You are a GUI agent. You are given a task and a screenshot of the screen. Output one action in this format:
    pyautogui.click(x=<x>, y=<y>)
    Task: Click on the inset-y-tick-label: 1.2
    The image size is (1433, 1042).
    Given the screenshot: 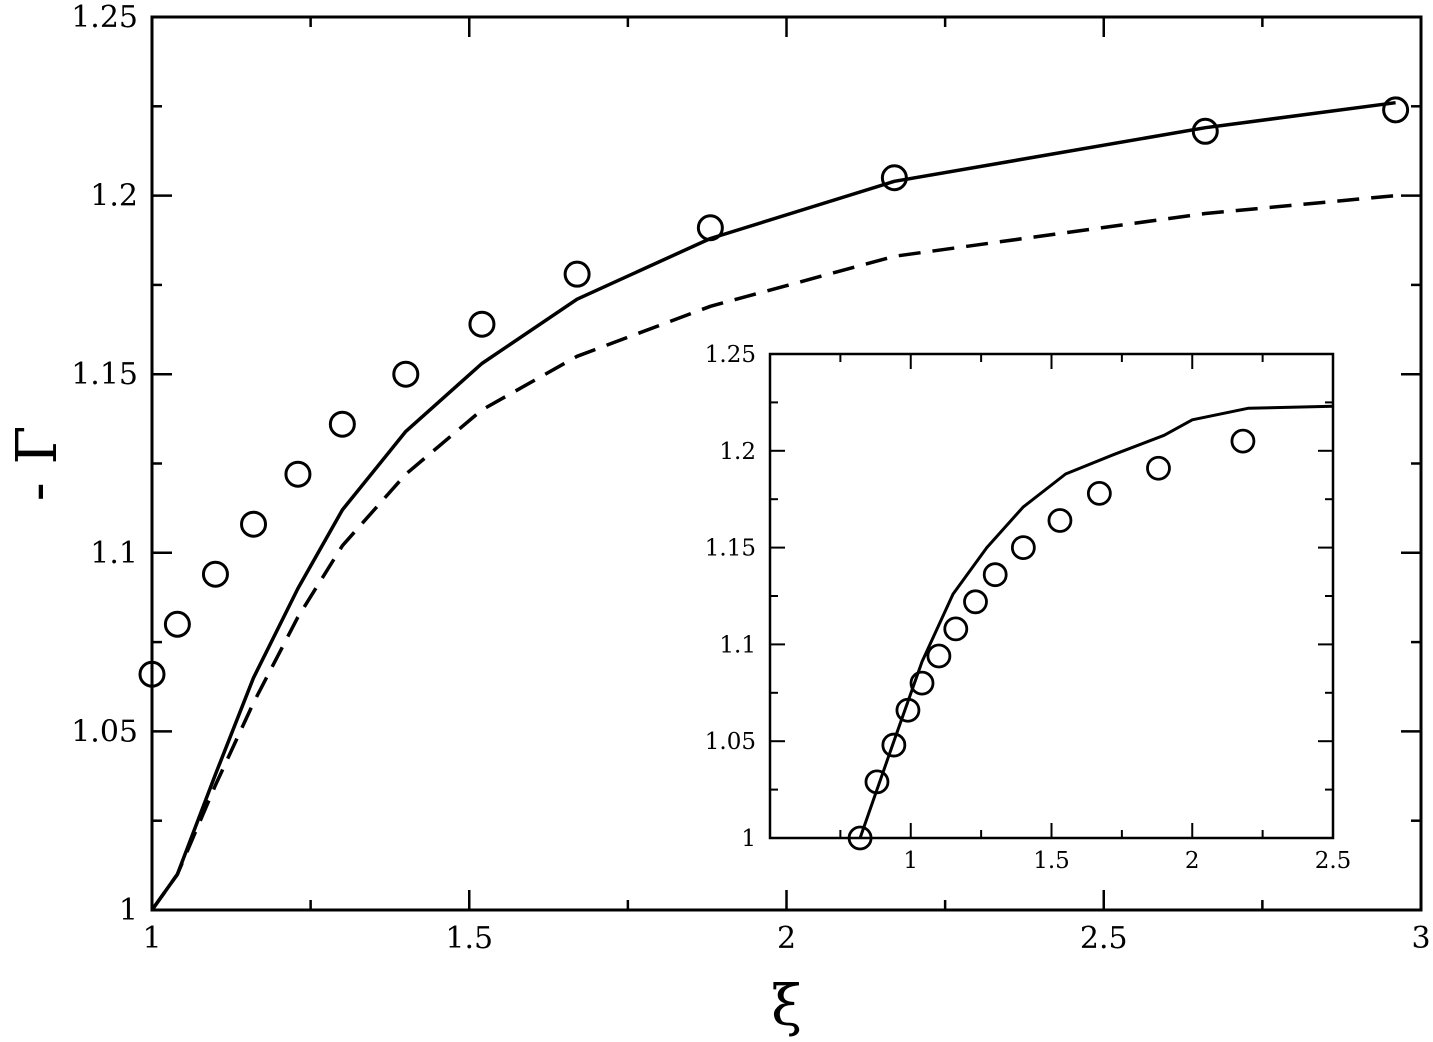 What is the action you would take?
    pyautogui.click(x=737, y=452)
    